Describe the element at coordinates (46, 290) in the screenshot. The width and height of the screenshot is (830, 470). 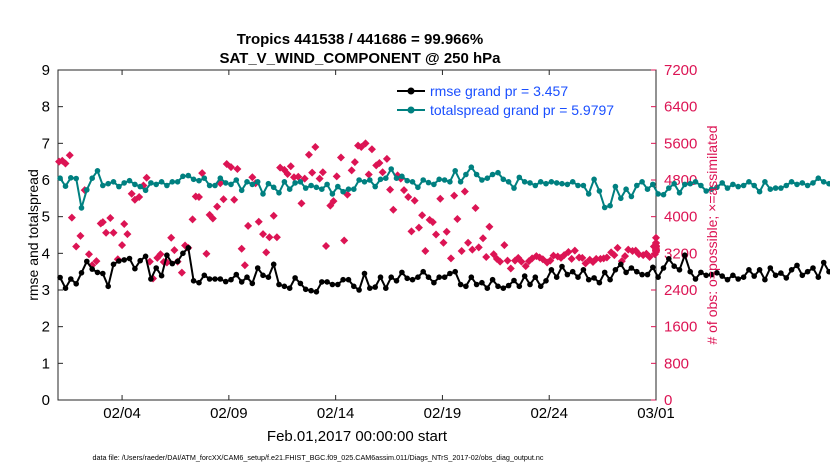
I see `y-left-tick-label: 3` at that location.